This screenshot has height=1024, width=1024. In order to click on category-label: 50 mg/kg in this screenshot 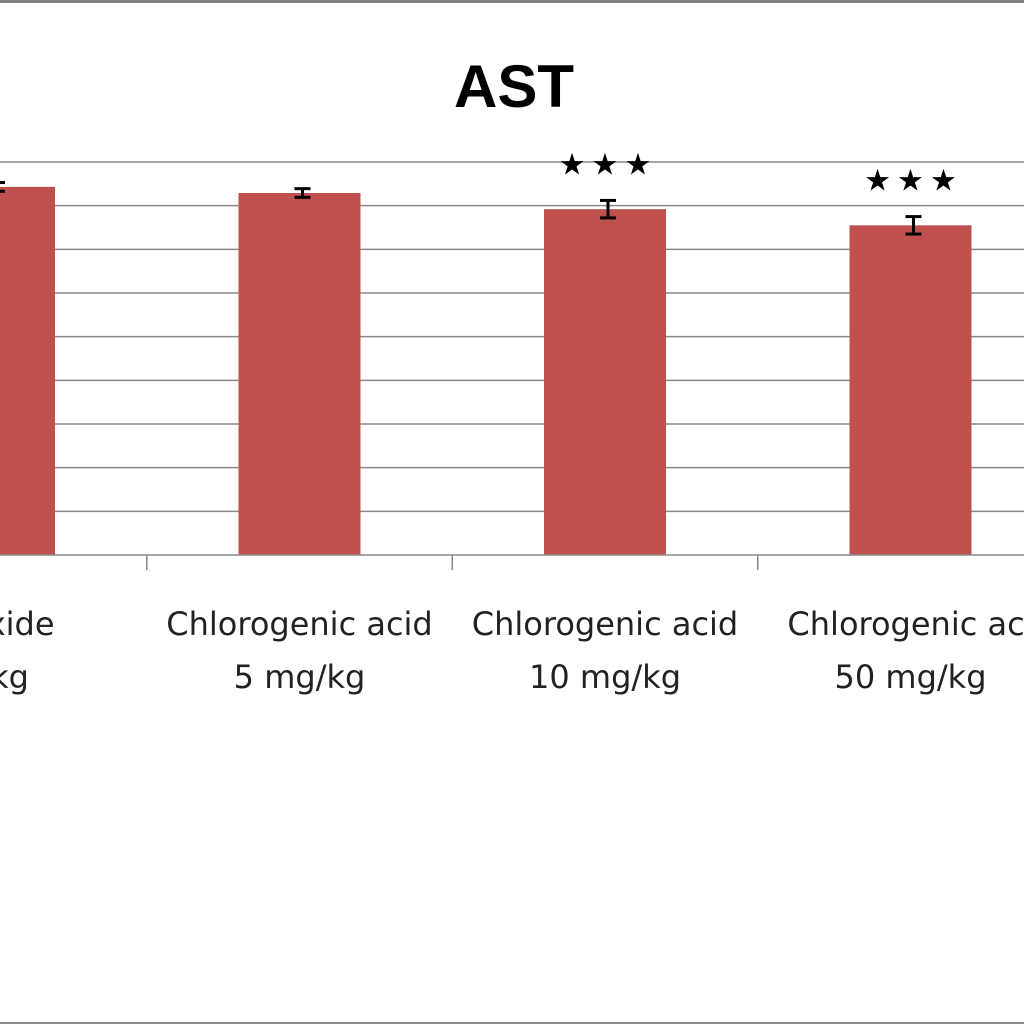, I will do `click(911, 677)`.